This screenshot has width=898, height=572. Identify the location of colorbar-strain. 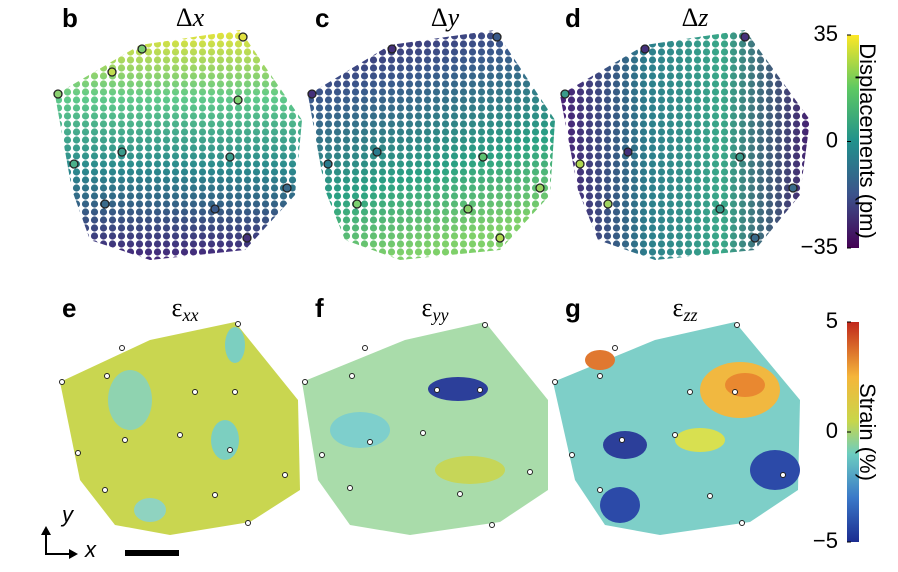
(853, 432).